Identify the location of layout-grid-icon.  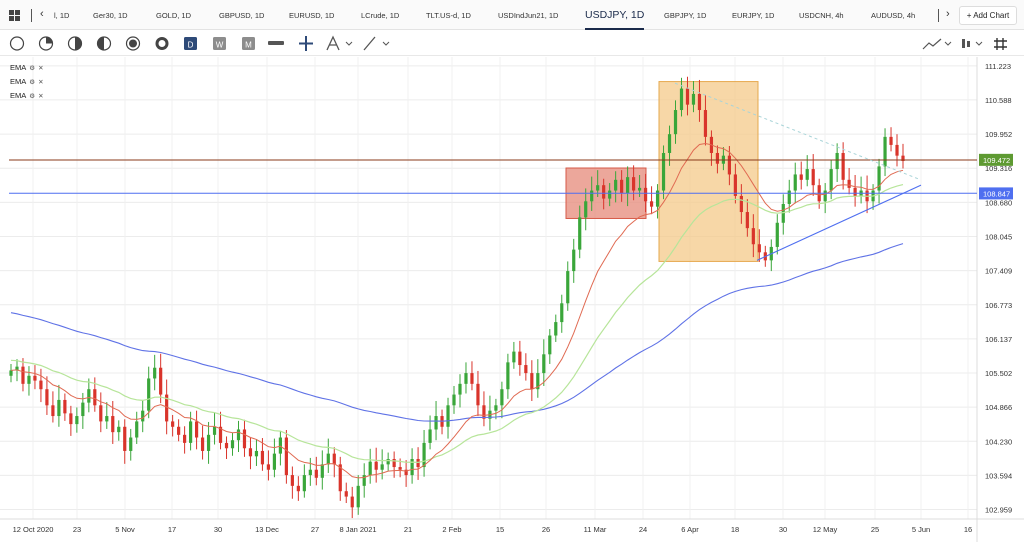
(14, 15).